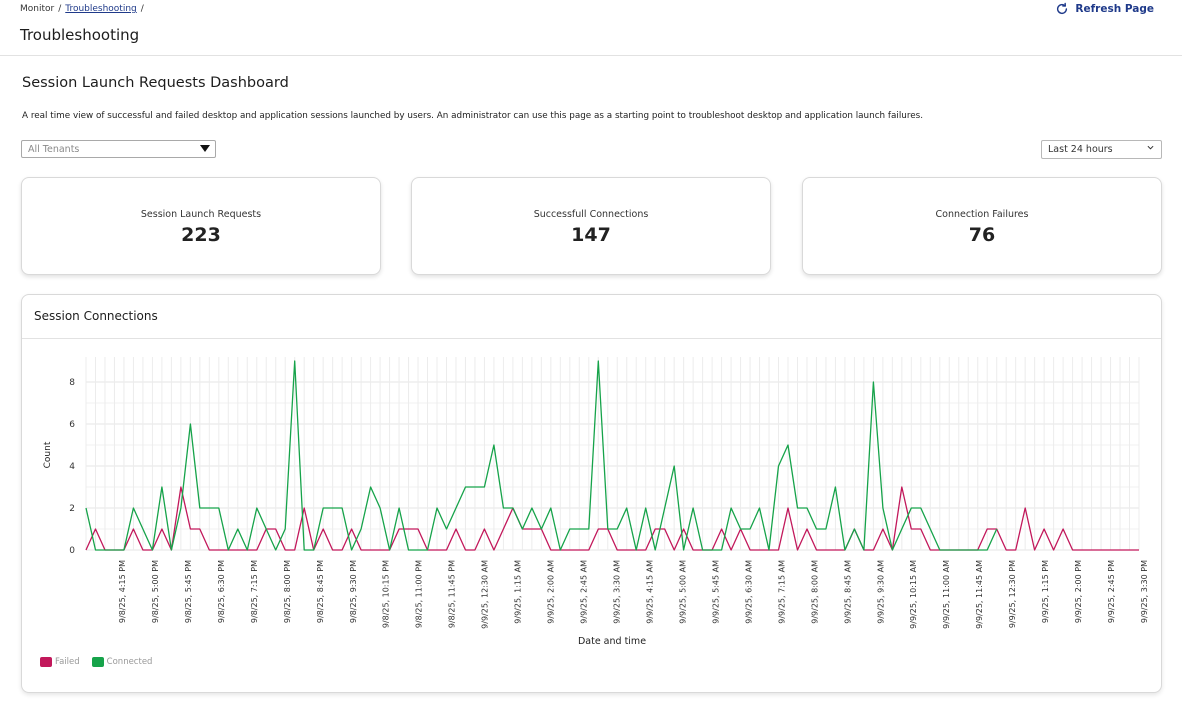 This screenshot has width=1182, height=703. What do you see at coordinates (188, 591) in the screenshot?
I see `x-tick-label: 9/8/25, 5:45 PM` at bounding box center [188, 591].